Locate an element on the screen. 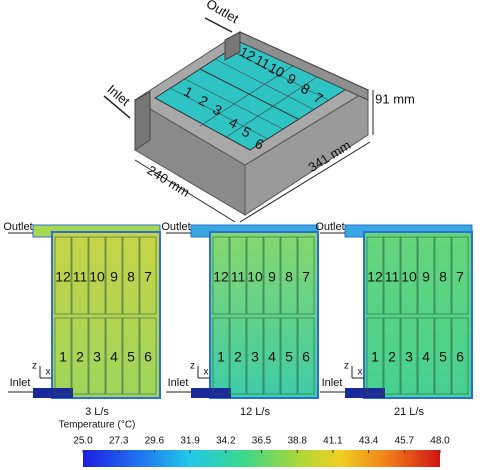  colorbar-tick-label: 36.5 is located at coordinates (262, 441).